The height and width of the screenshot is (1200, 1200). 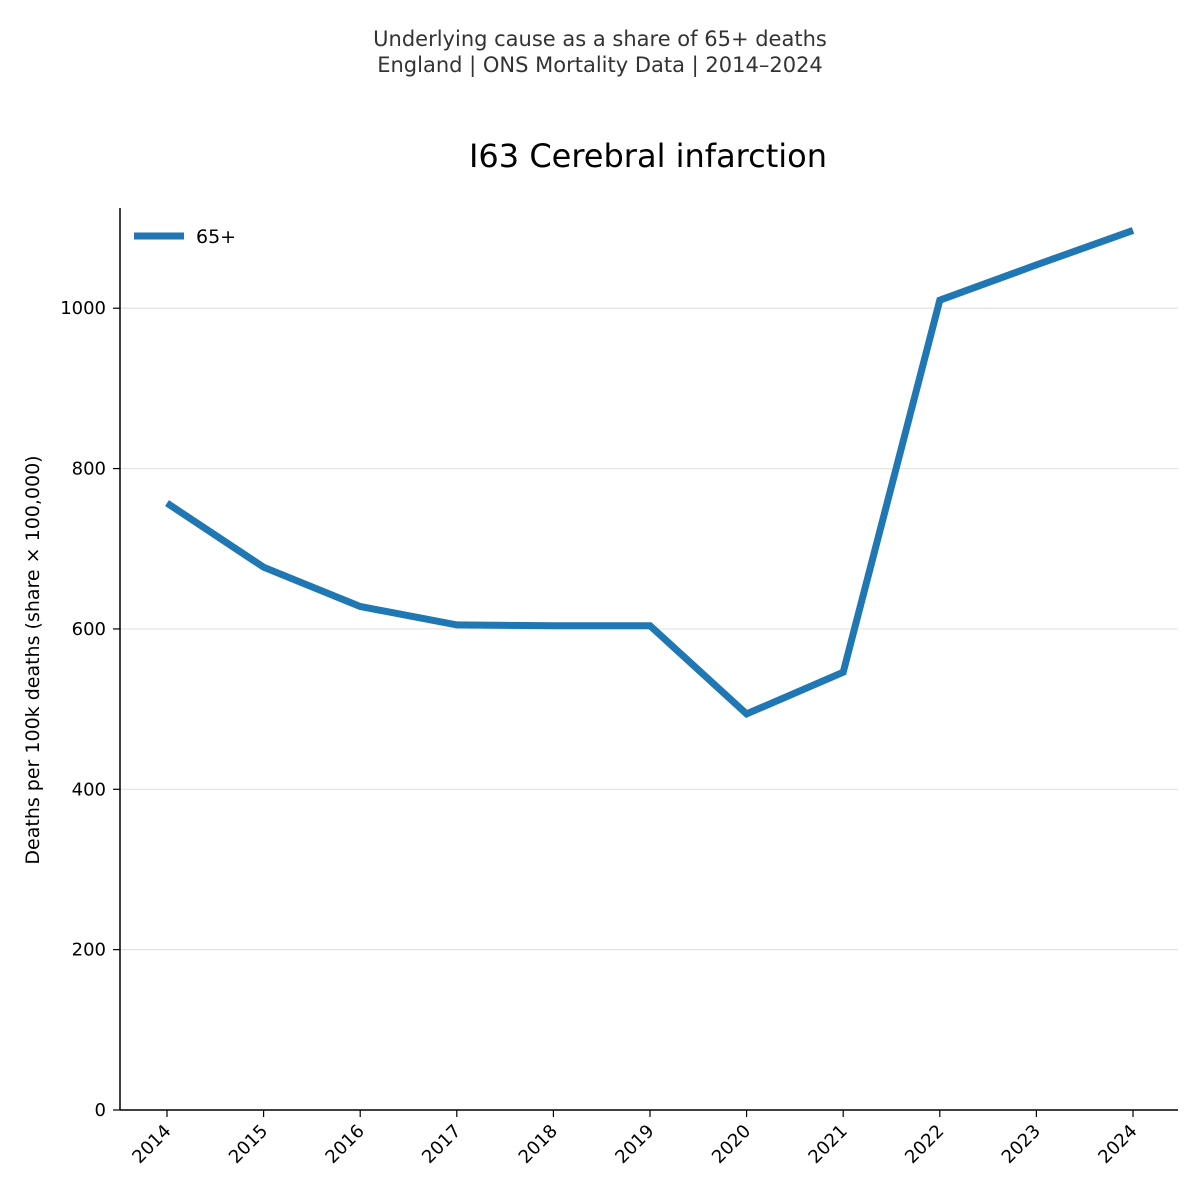 I want to click on y-tick-label: 200, so click(x=89, y=950).